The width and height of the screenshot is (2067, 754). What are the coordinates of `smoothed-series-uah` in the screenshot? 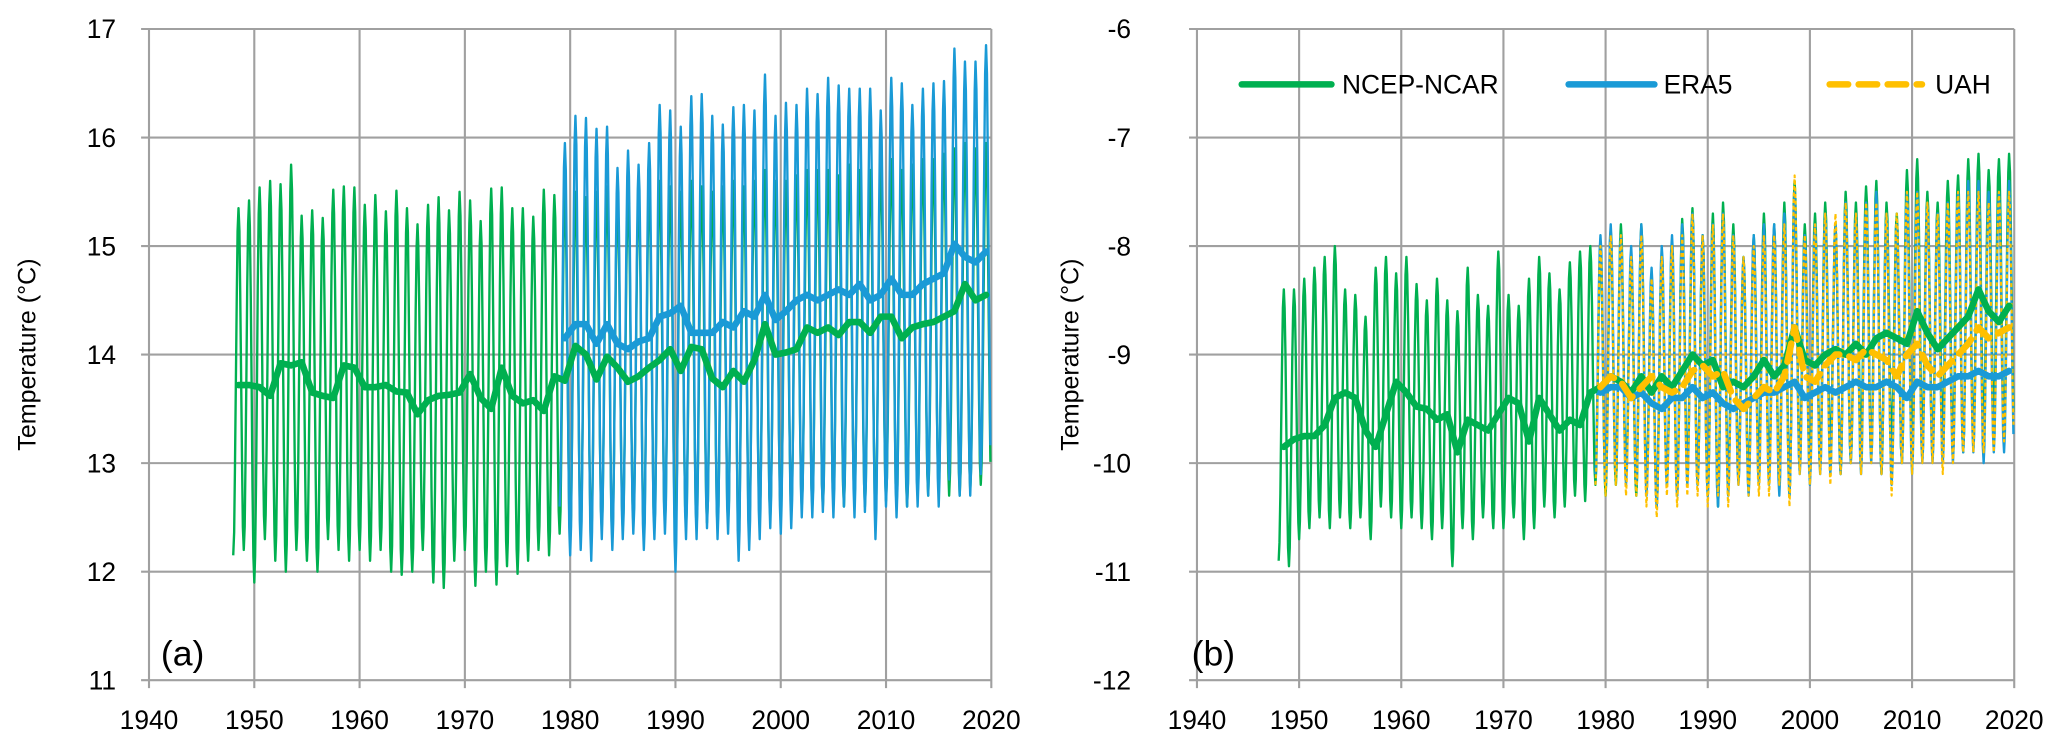 It's located at (1805, 368).